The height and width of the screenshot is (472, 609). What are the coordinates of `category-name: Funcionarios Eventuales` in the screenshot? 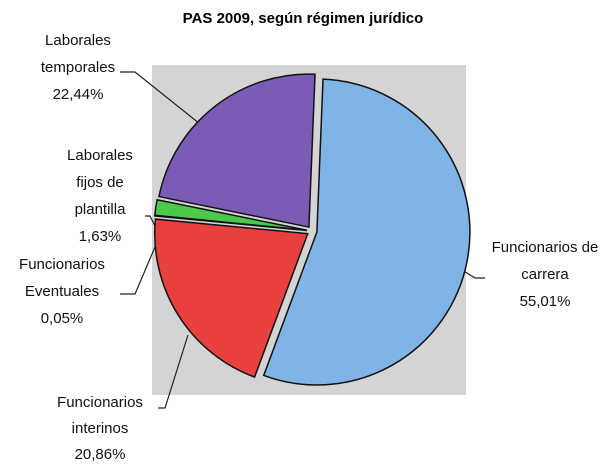 It's located at (62, 278).